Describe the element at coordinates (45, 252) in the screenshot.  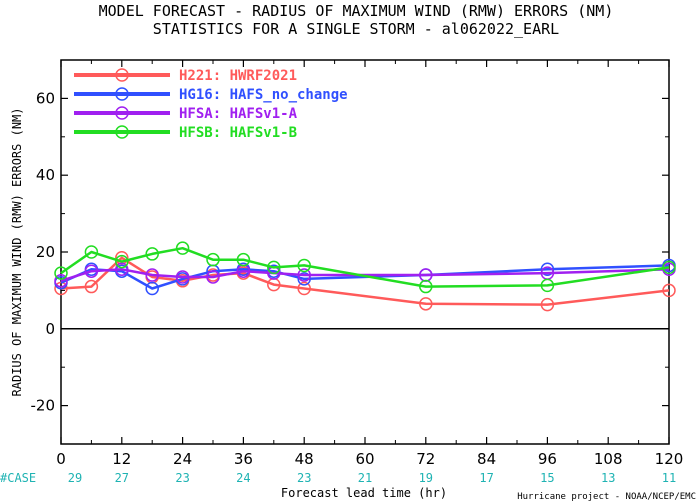
I see `y-tick-label: 20` at that location.